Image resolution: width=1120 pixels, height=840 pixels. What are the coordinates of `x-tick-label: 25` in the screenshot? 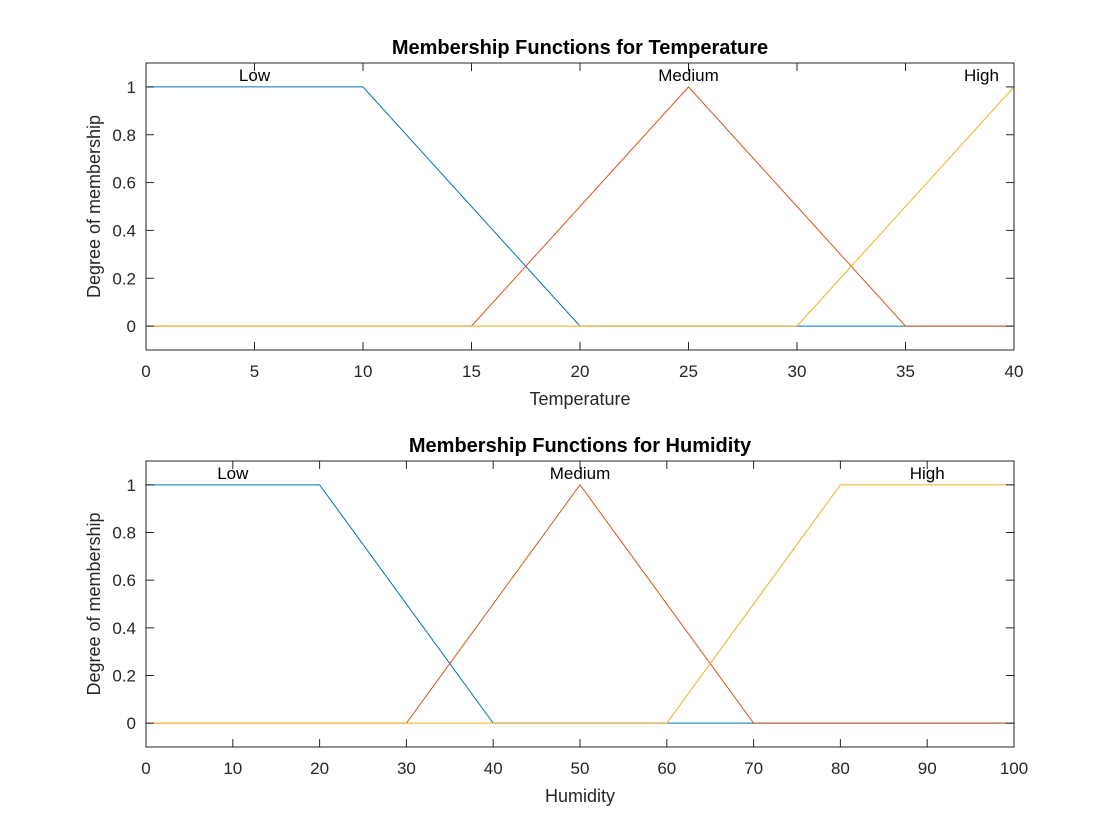 It's located at (688, 371).